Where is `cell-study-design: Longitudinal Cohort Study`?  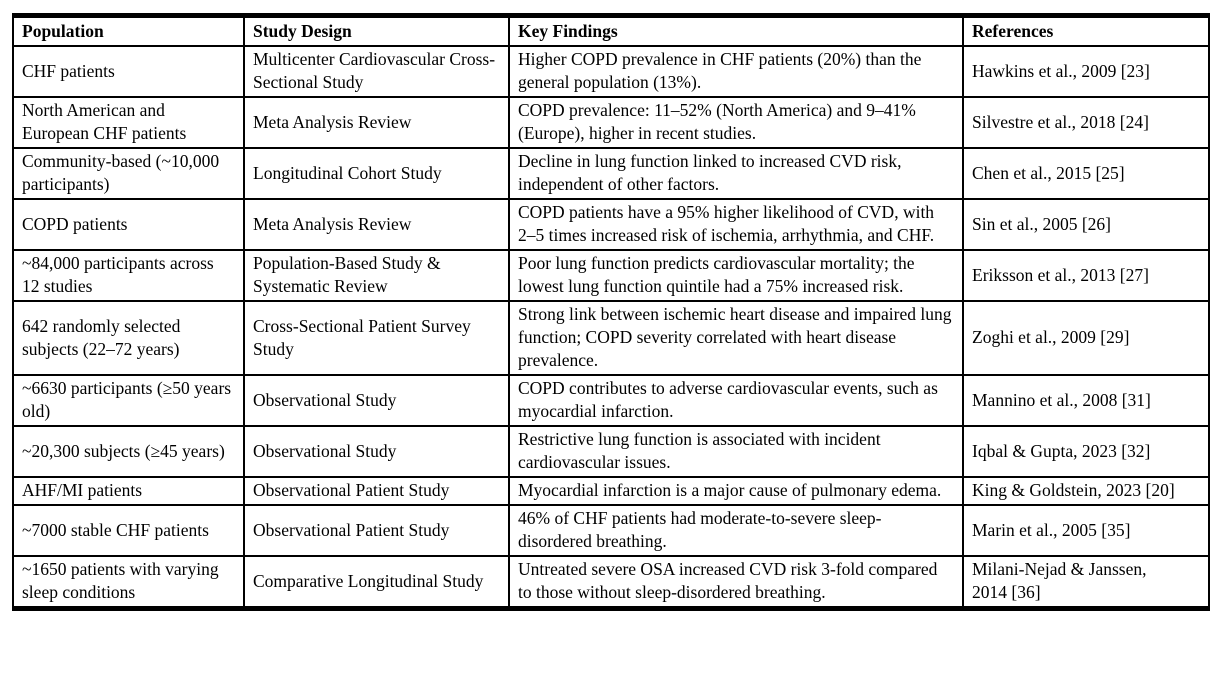
cell-study-design: Longitudinal Cohort Study is located at coordinates (376, 173).